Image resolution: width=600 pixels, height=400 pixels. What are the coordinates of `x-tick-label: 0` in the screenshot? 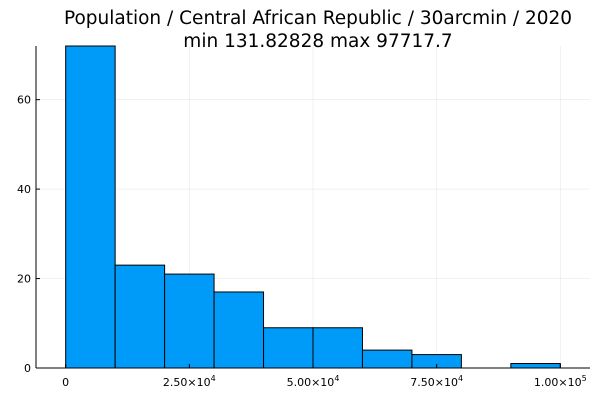 It's located at (65, 382).